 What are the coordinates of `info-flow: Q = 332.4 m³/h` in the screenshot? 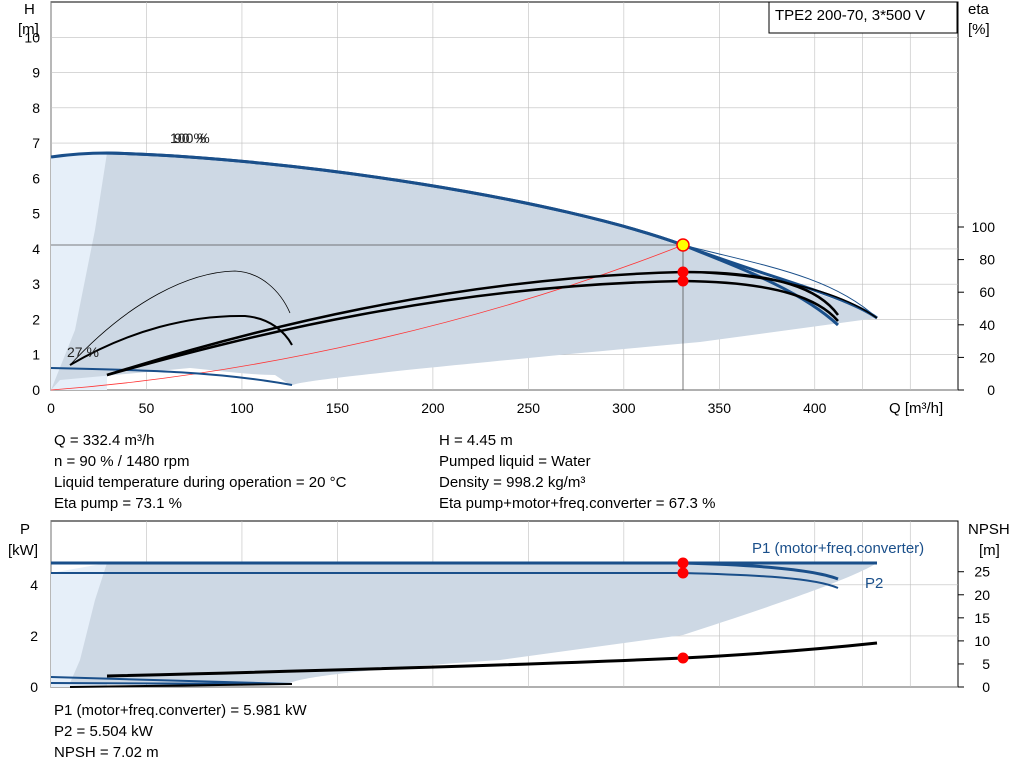 It's located at (104, 440).